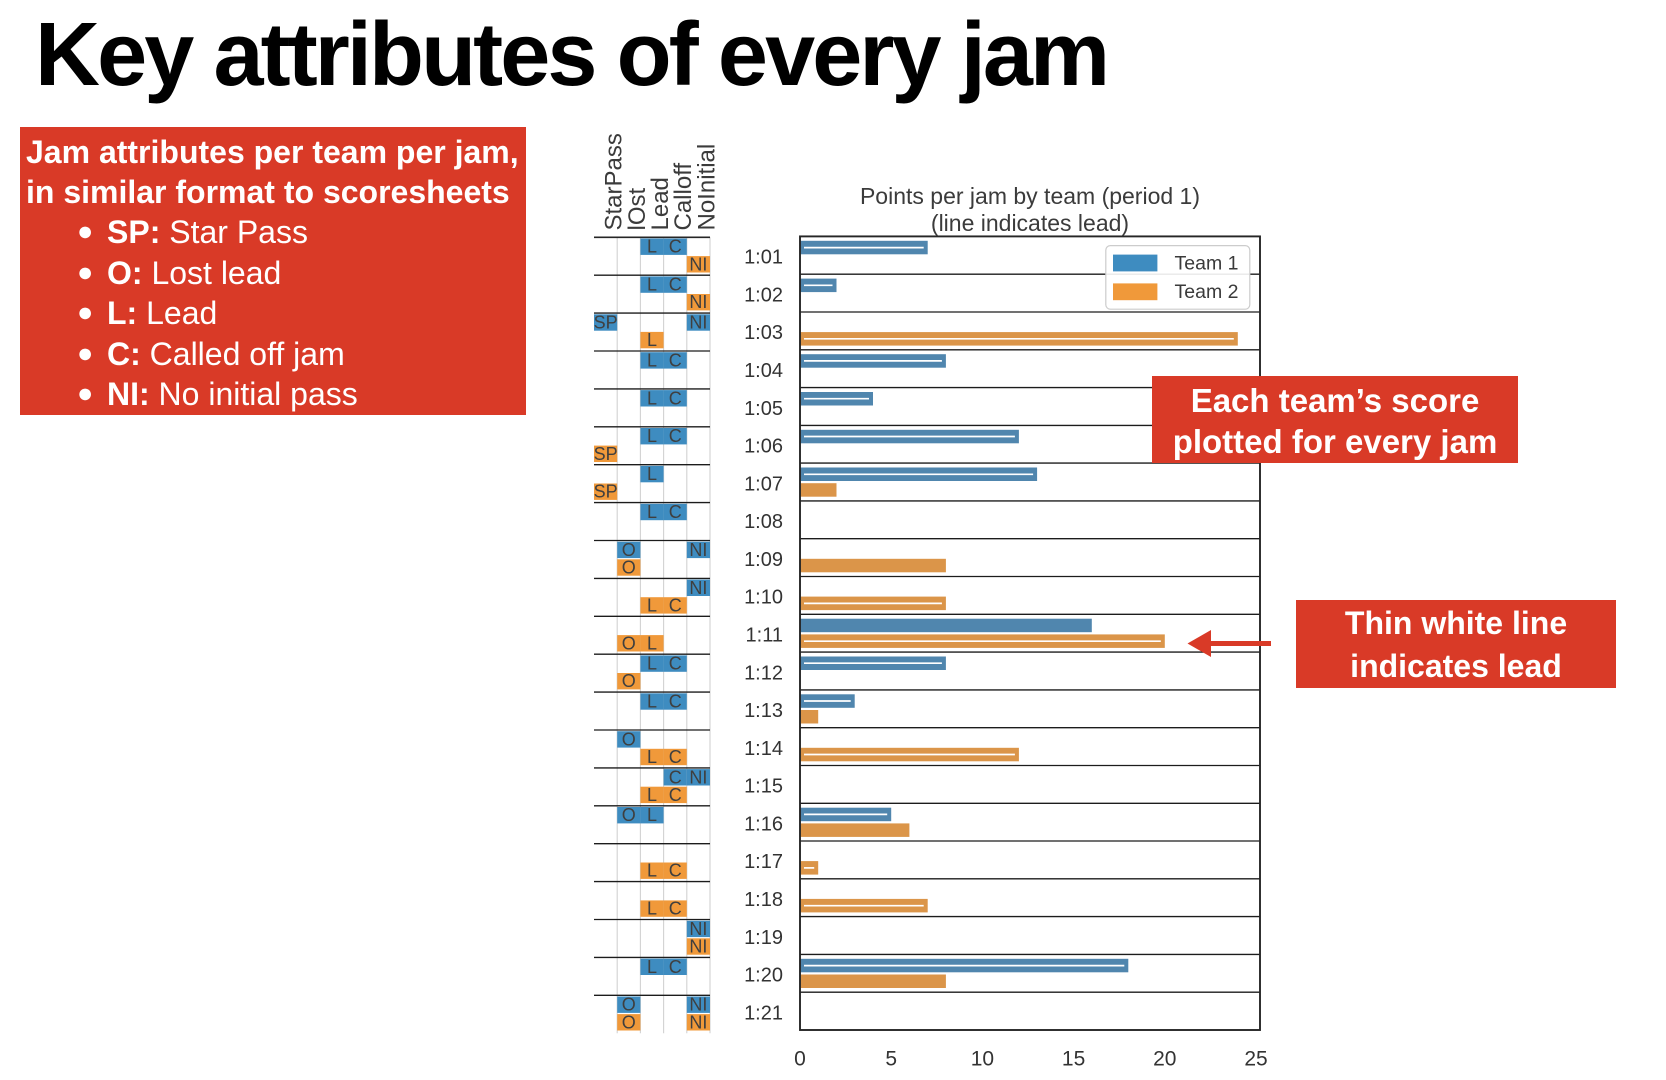  Describe the element at coordinates (1255, 1059) in the screenshot. I see `svg-text: 25` at that location.